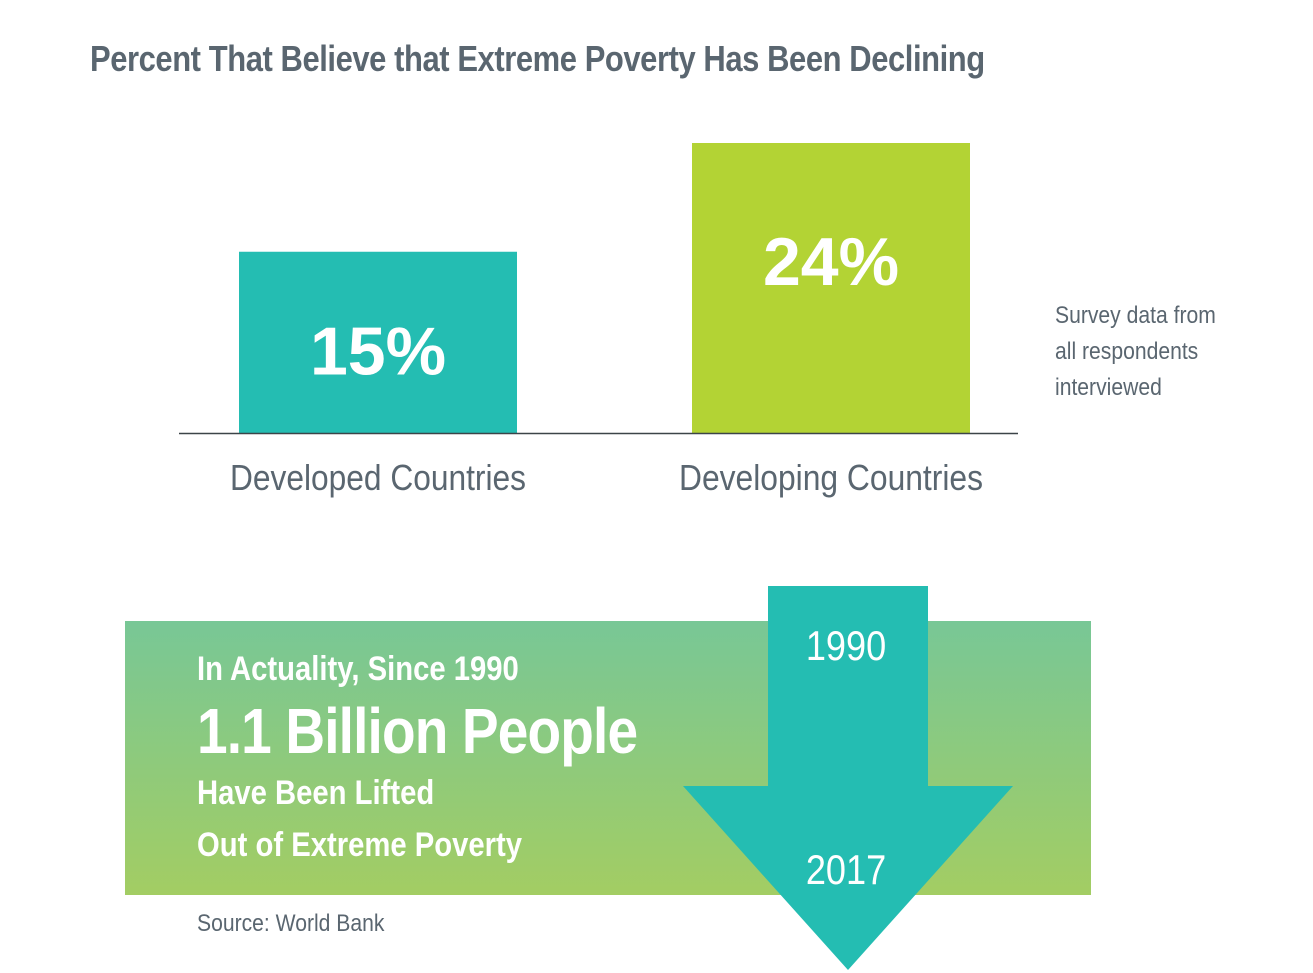 Image resolution: width=1313 pixels, height=973 pixels. I want to click on bar-value-label: 24%, so click(831, 262).